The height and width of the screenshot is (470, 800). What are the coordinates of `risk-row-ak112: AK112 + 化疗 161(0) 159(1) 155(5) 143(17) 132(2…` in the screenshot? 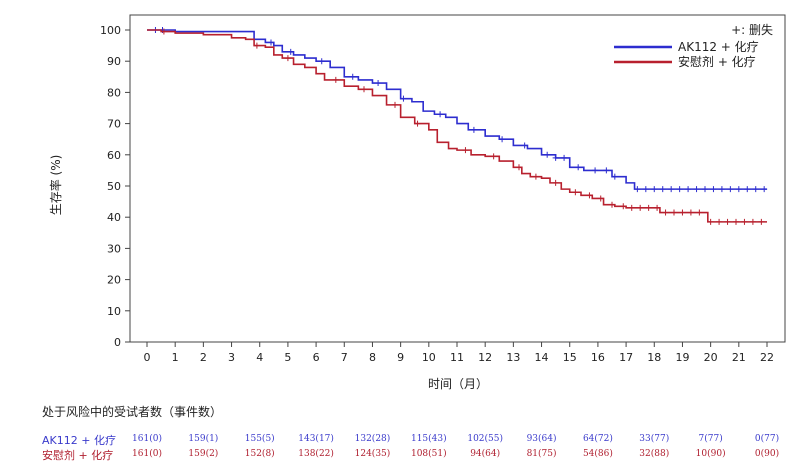 It's located at (400, 440).